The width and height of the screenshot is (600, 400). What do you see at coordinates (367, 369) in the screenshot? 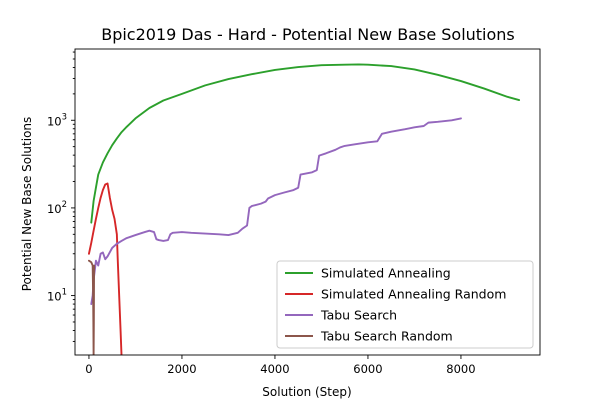
I see `x-tick-label: 6000` at bounding box center [367, 369].